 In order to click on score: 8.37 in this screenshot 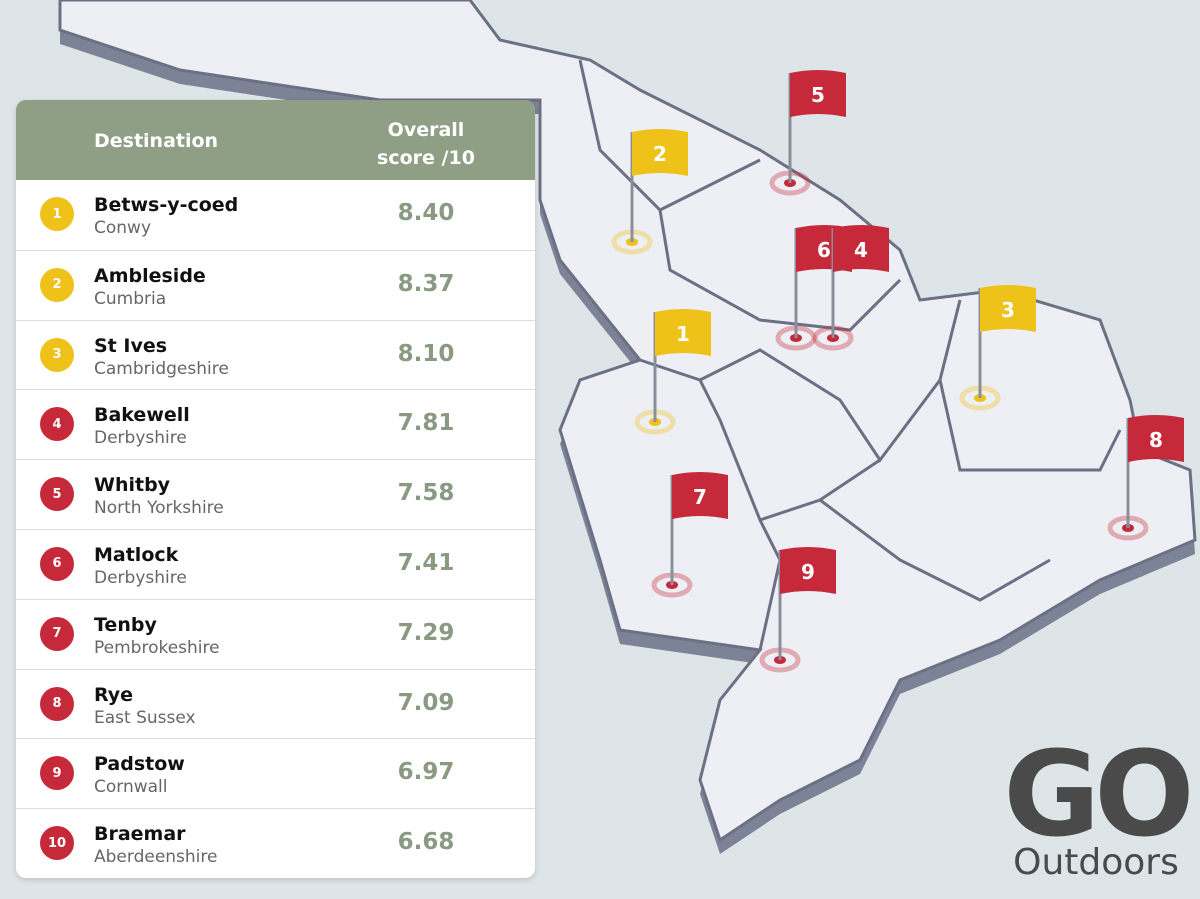, I will do `click(426, 283)`.